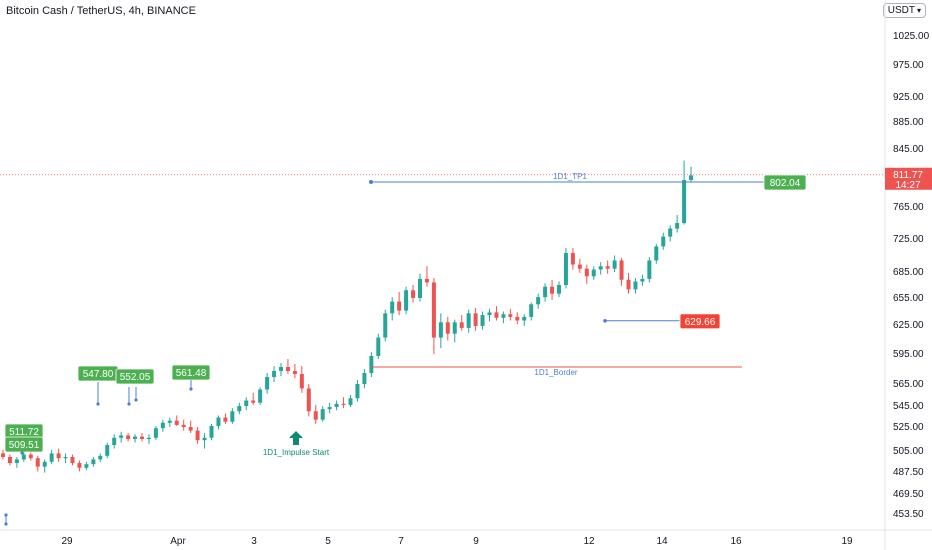 The width and height of the screenshot is (932, 550). Describe the element at coordinates (736, 541) in the screenshot. I see `x-tick-label: 16` at that location.